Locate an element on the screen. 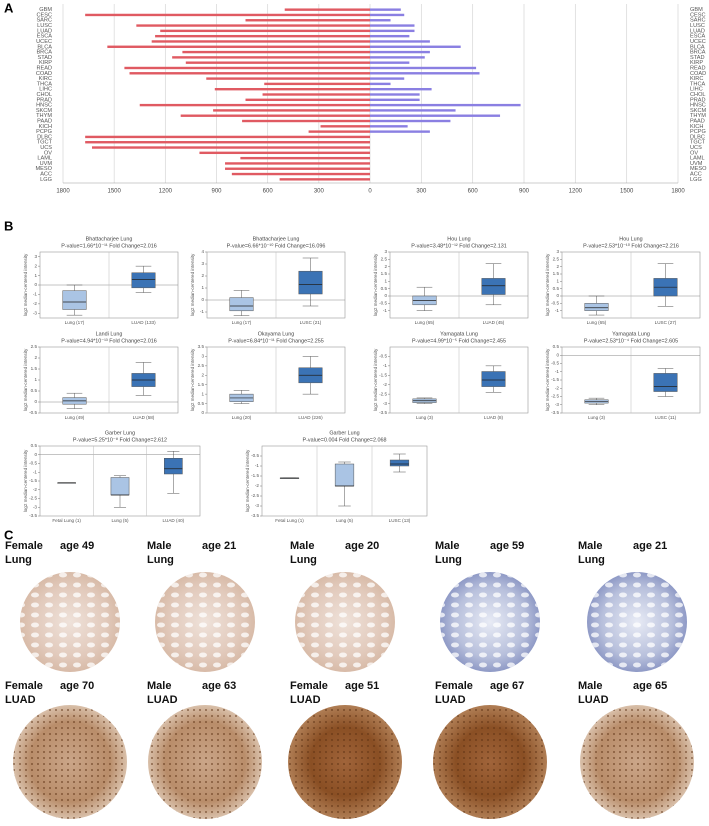  category-label: LUSC is located at coordinates (44, 26).